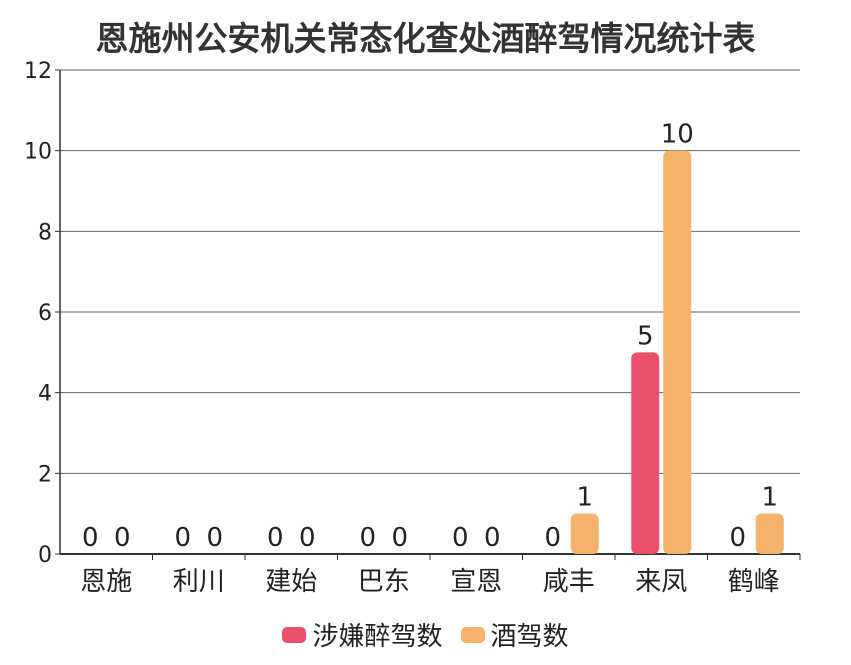 The image size is (851, 665). What do you see at coordinates (106, 582) in the screenshot?
I see `x-tick-label: 恩施` at bounding box center [106, 582].